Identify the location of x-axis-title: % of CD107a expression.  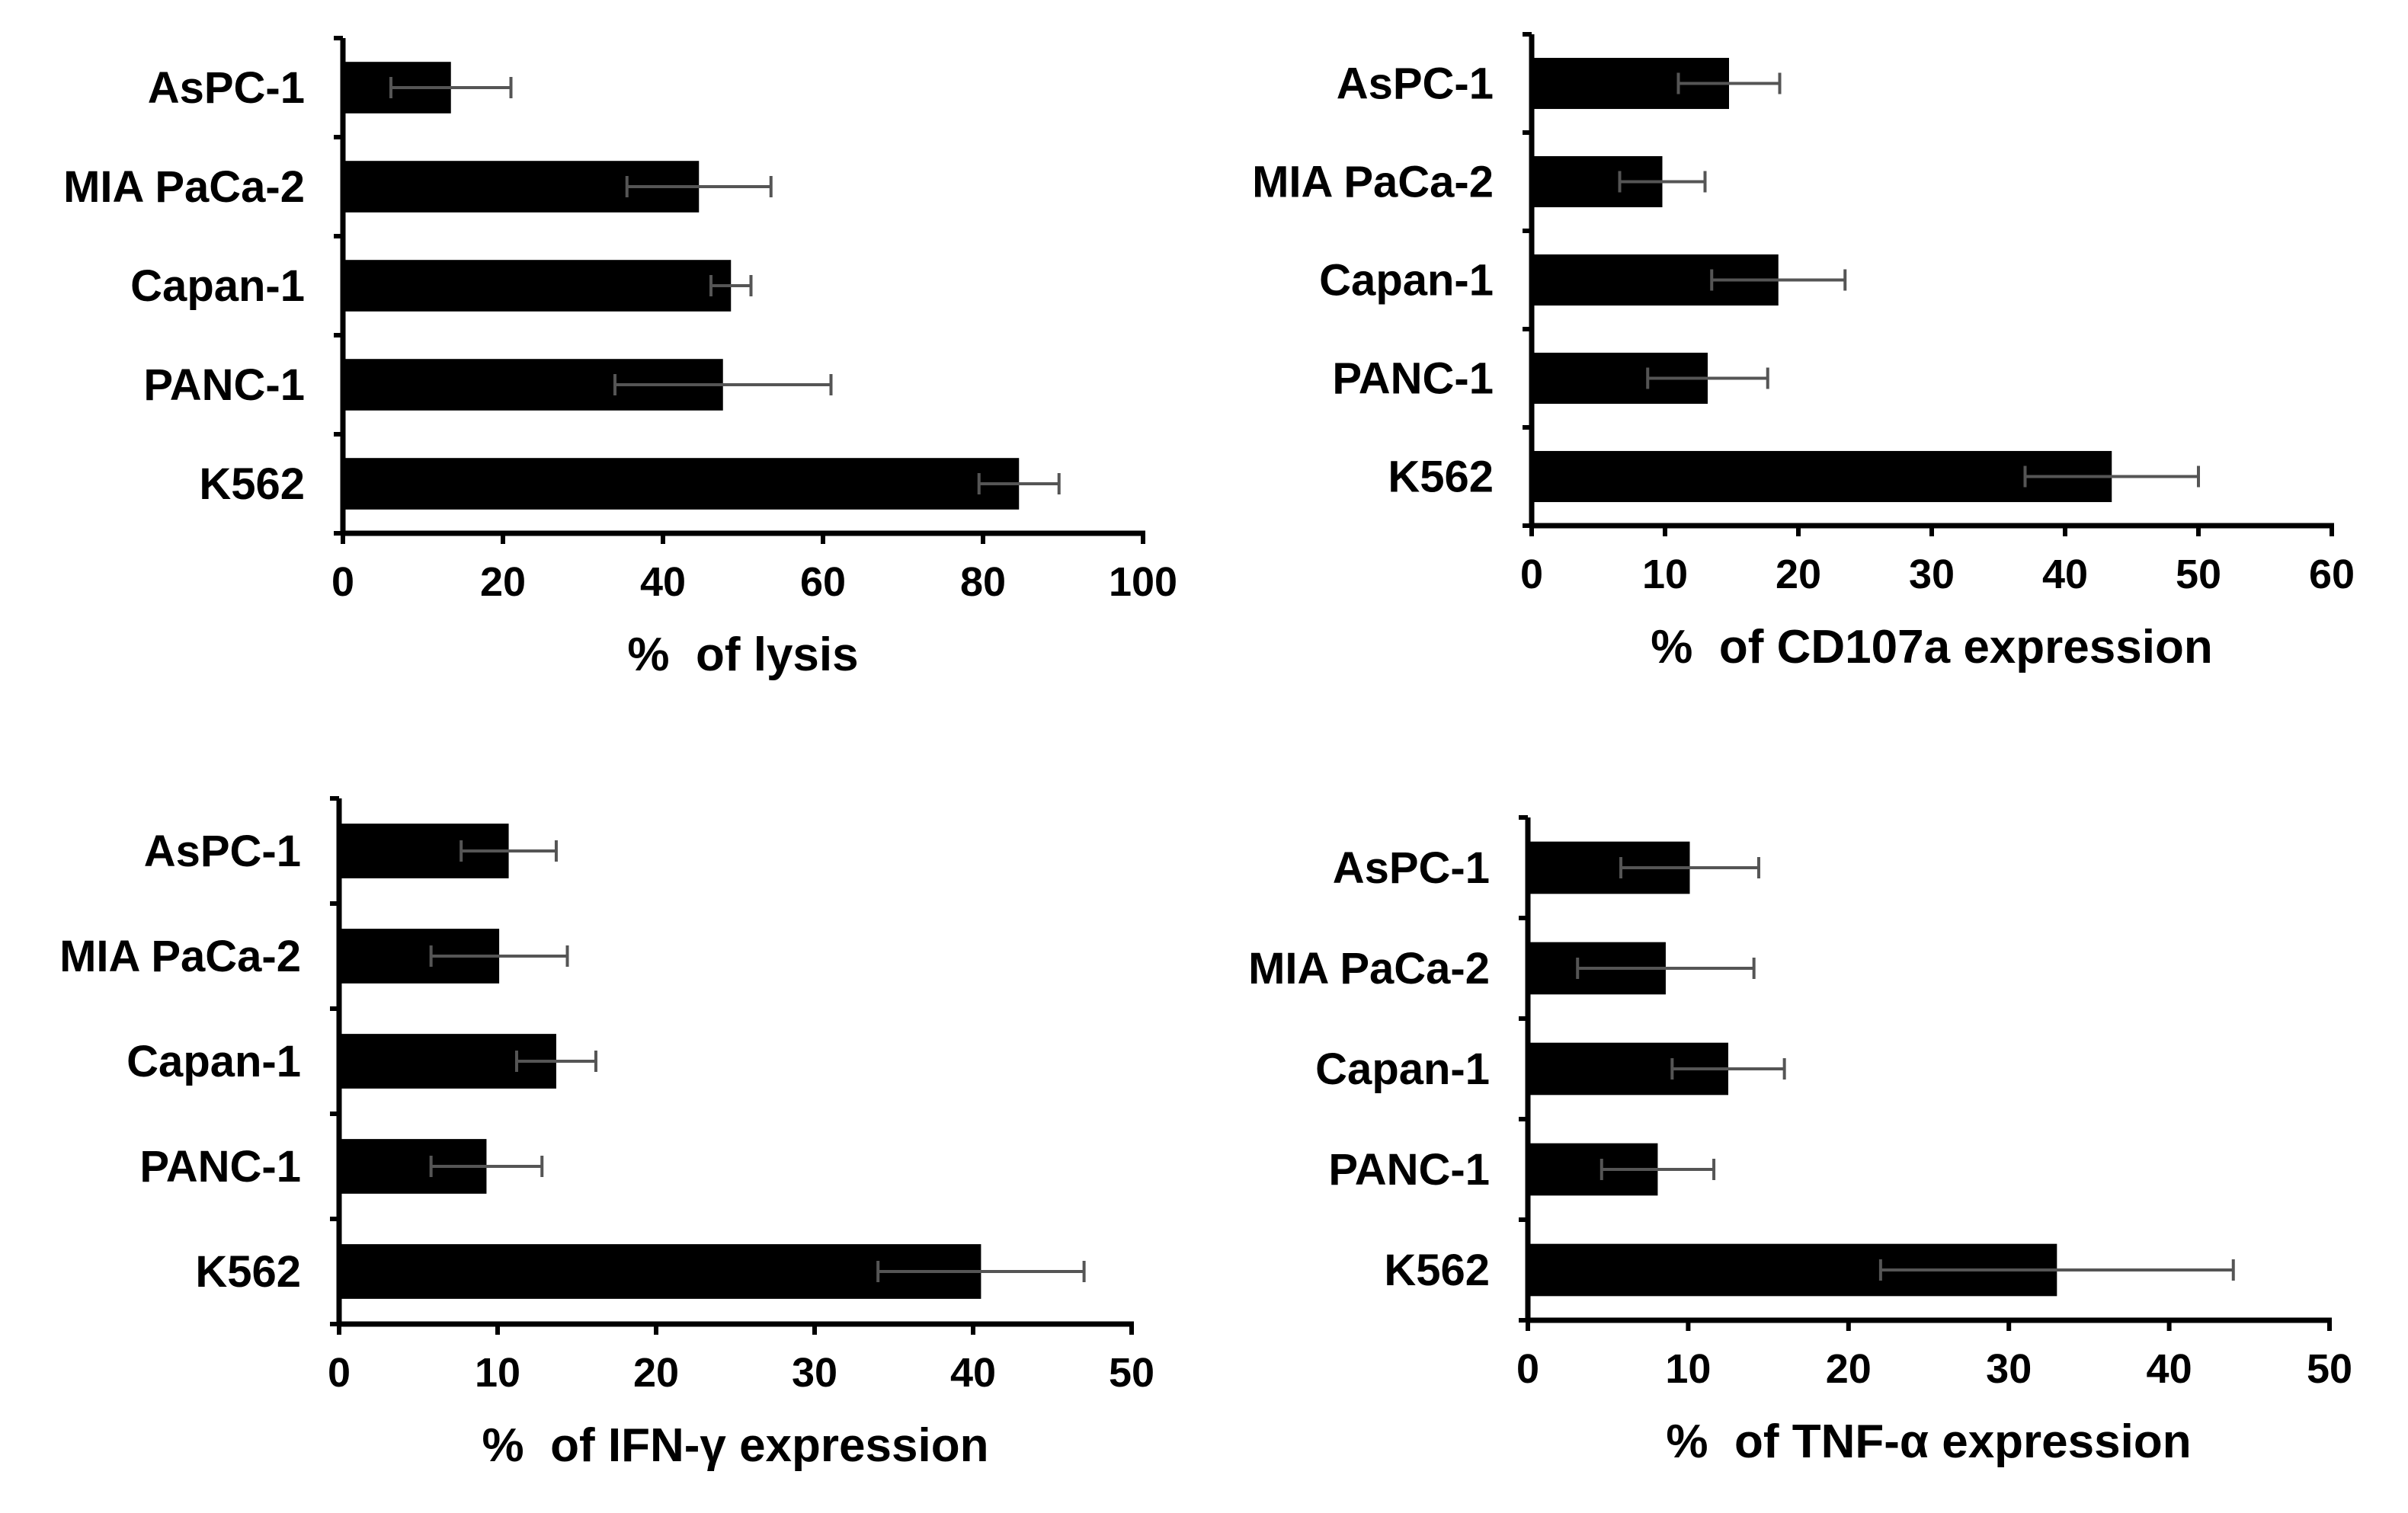
(1931, 647).